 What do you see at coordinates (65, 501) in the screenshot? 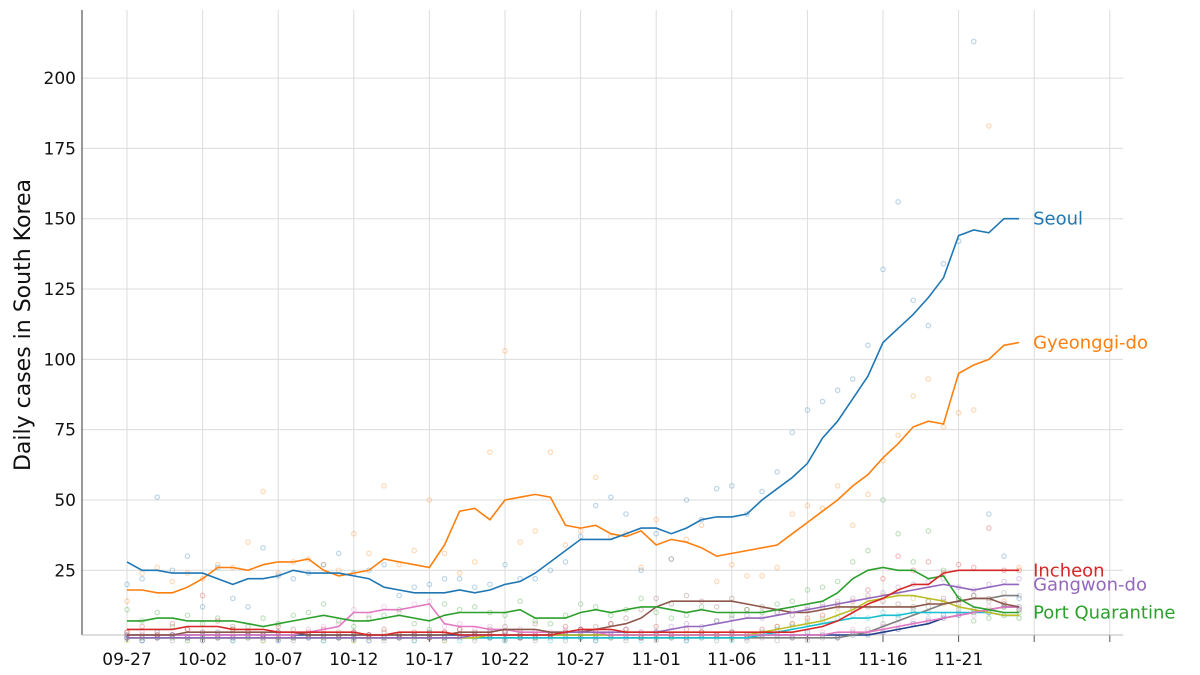
I see `y-tick-label: 50` at bounding box center [65, 501].